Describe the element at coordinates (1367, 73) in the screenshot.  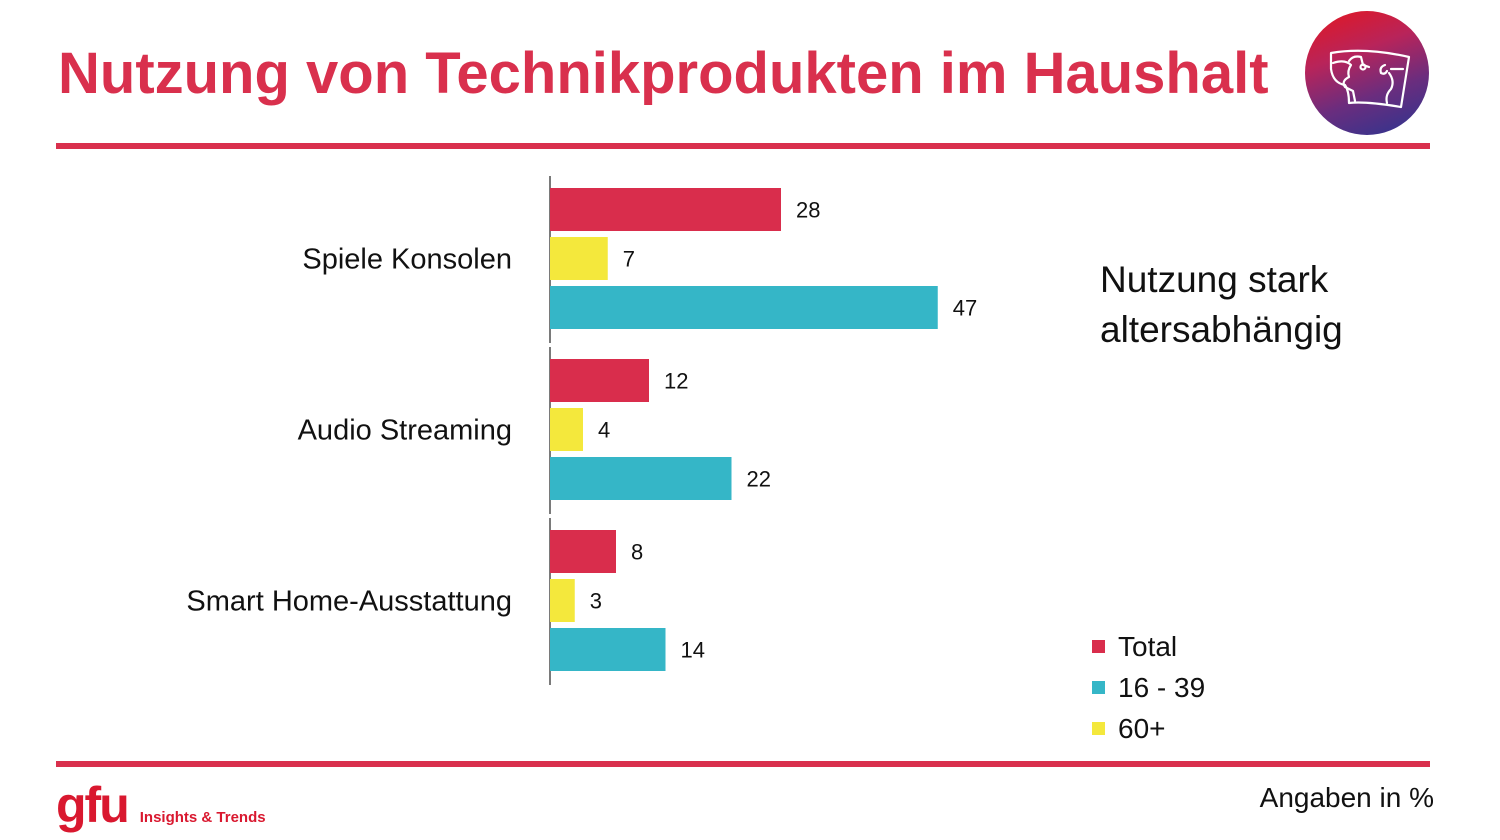
I see `logo-icon` at that location.